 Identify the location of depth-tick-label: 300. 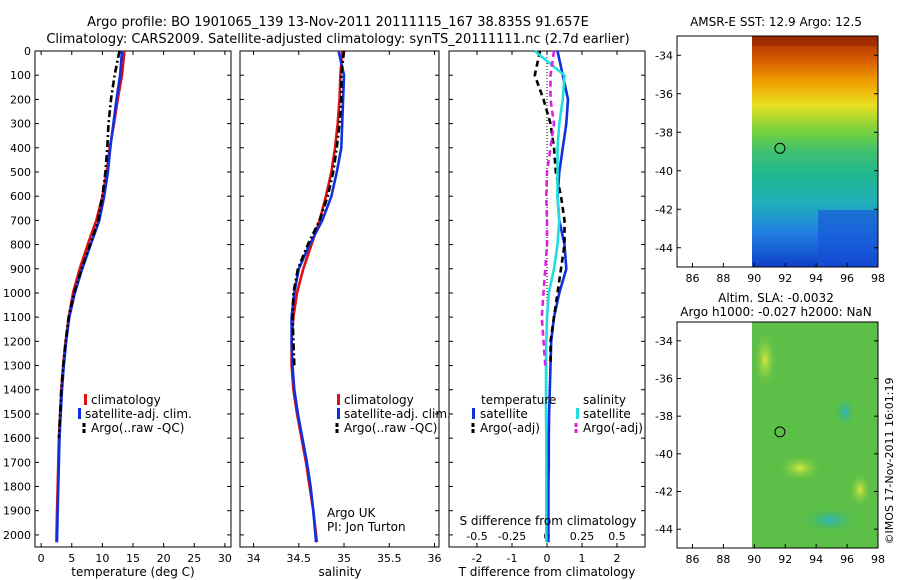
(20, 124).